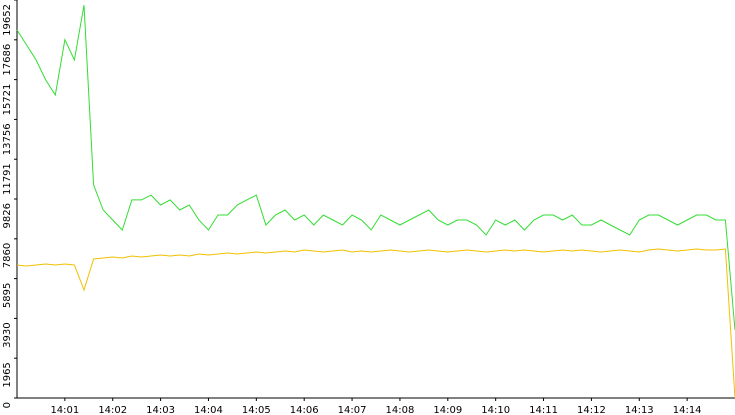 This screenshot has width=735, height=415. What do you see at coordinates (7, 334) in the screenshot?
I see `y-tick-label: 3930` at bounding box center [7, 334].